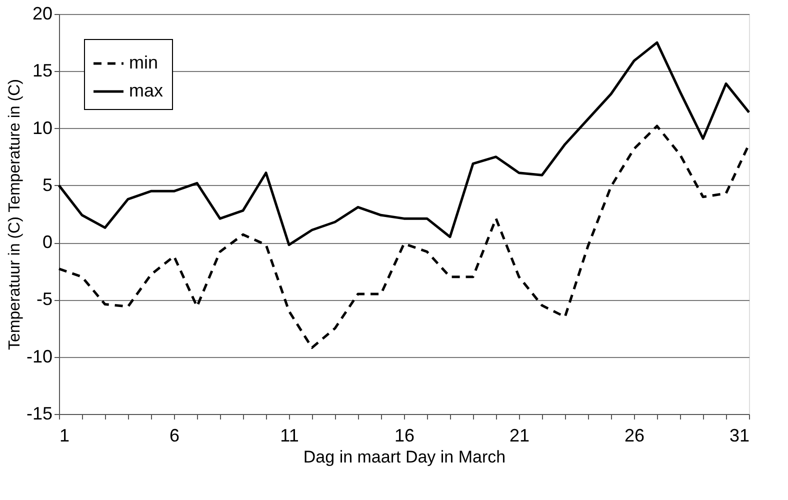 Image resolution: width=788 pixels, height=500 pixels. I want to click on y-tick-label: 15, so click(42, 70).